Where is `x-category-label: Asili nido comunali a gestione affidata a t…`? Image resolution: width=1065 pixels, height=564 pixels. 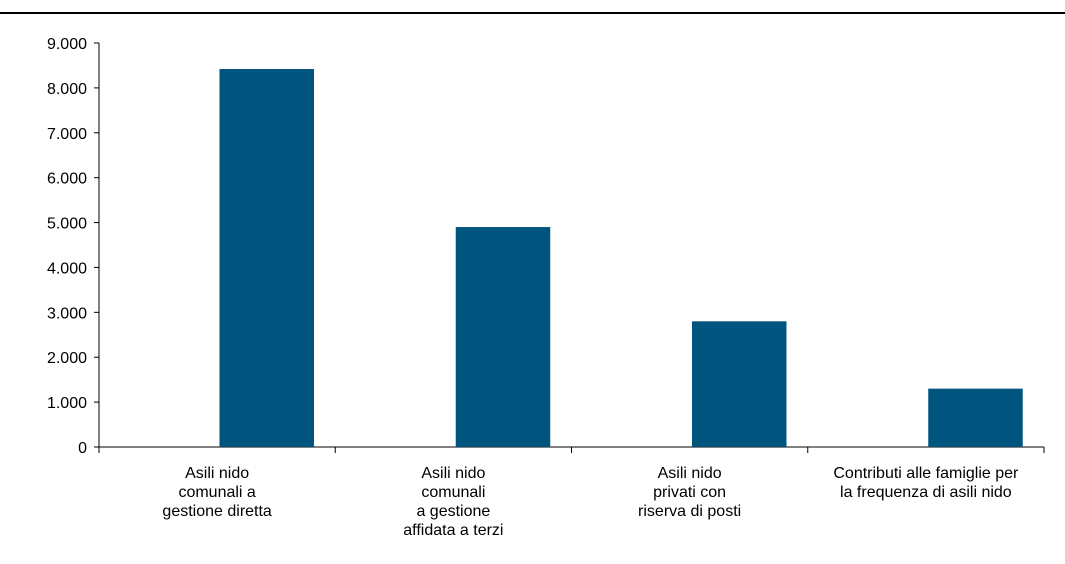 x-category-label: Asili nido comunali a gestione affidata a t… is located at coordinates (453, 502).